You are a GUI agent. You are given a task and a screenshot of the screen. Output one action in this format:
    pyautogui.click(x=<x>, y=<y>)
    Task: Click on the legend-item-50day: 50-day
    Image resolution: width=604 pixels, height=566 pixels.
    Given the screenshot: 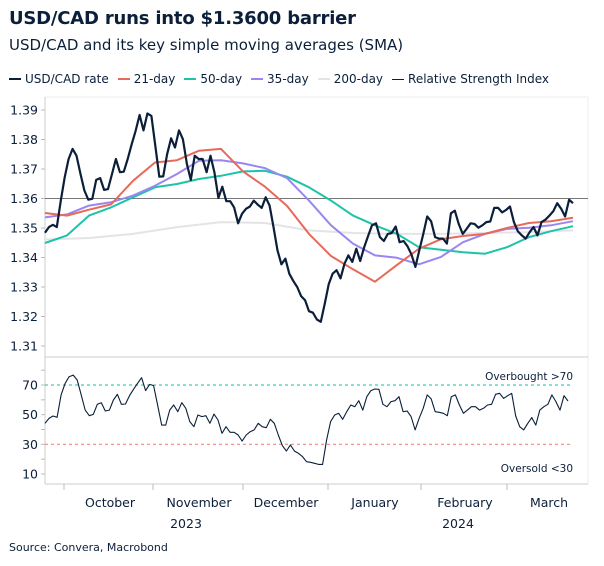 What is the action you would take?
    pyautogui.click(x=213, y=79)
    